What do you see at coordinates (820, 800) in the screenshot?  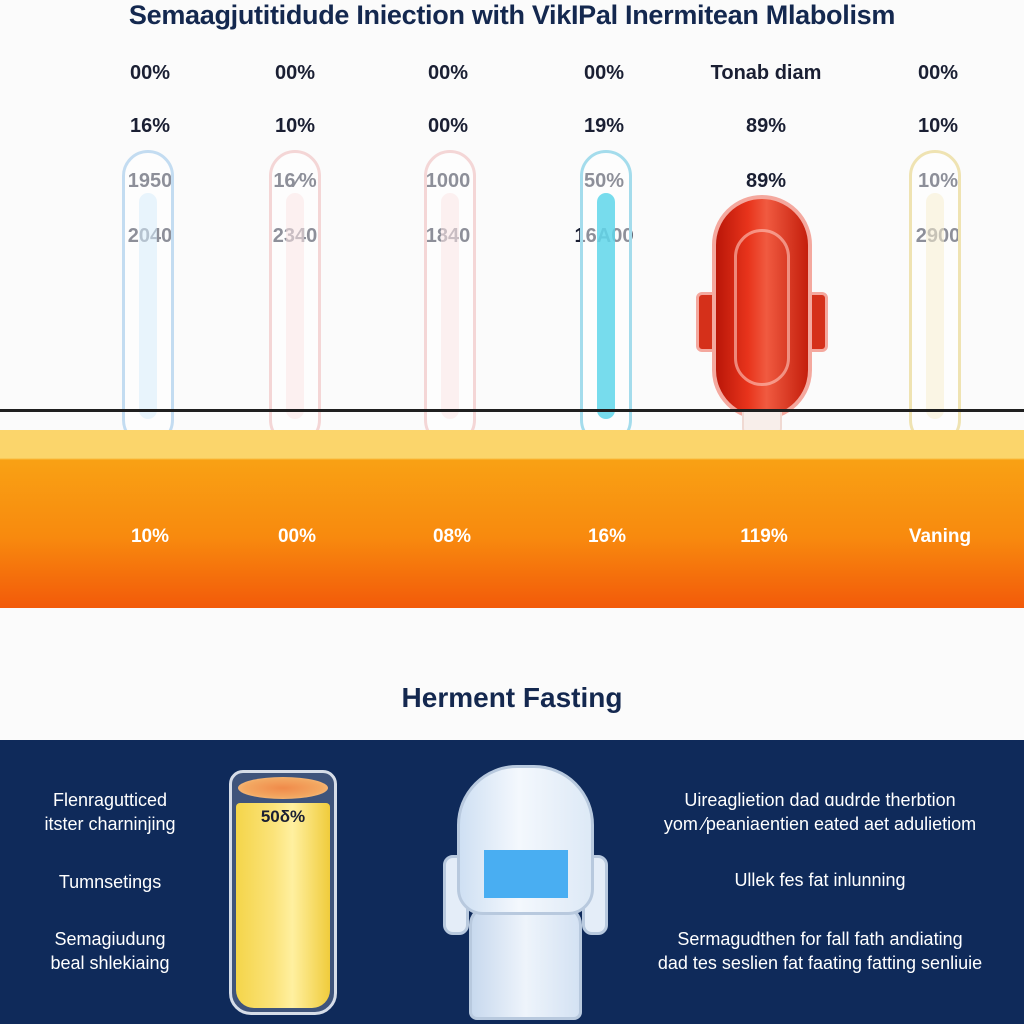 I see `right-item-line: Uireaglietion dad ɑudrde therbtion` at bounding box center [820, 800].